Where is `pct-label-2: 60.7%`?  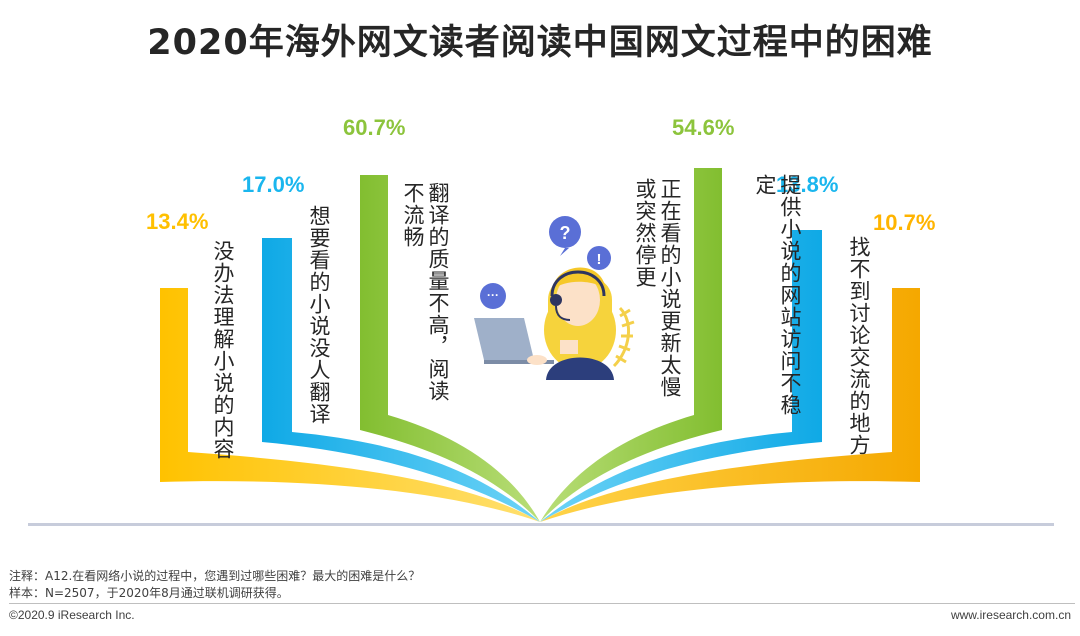 pct-label-2: 60.7% is located at coordinates (374, 127).